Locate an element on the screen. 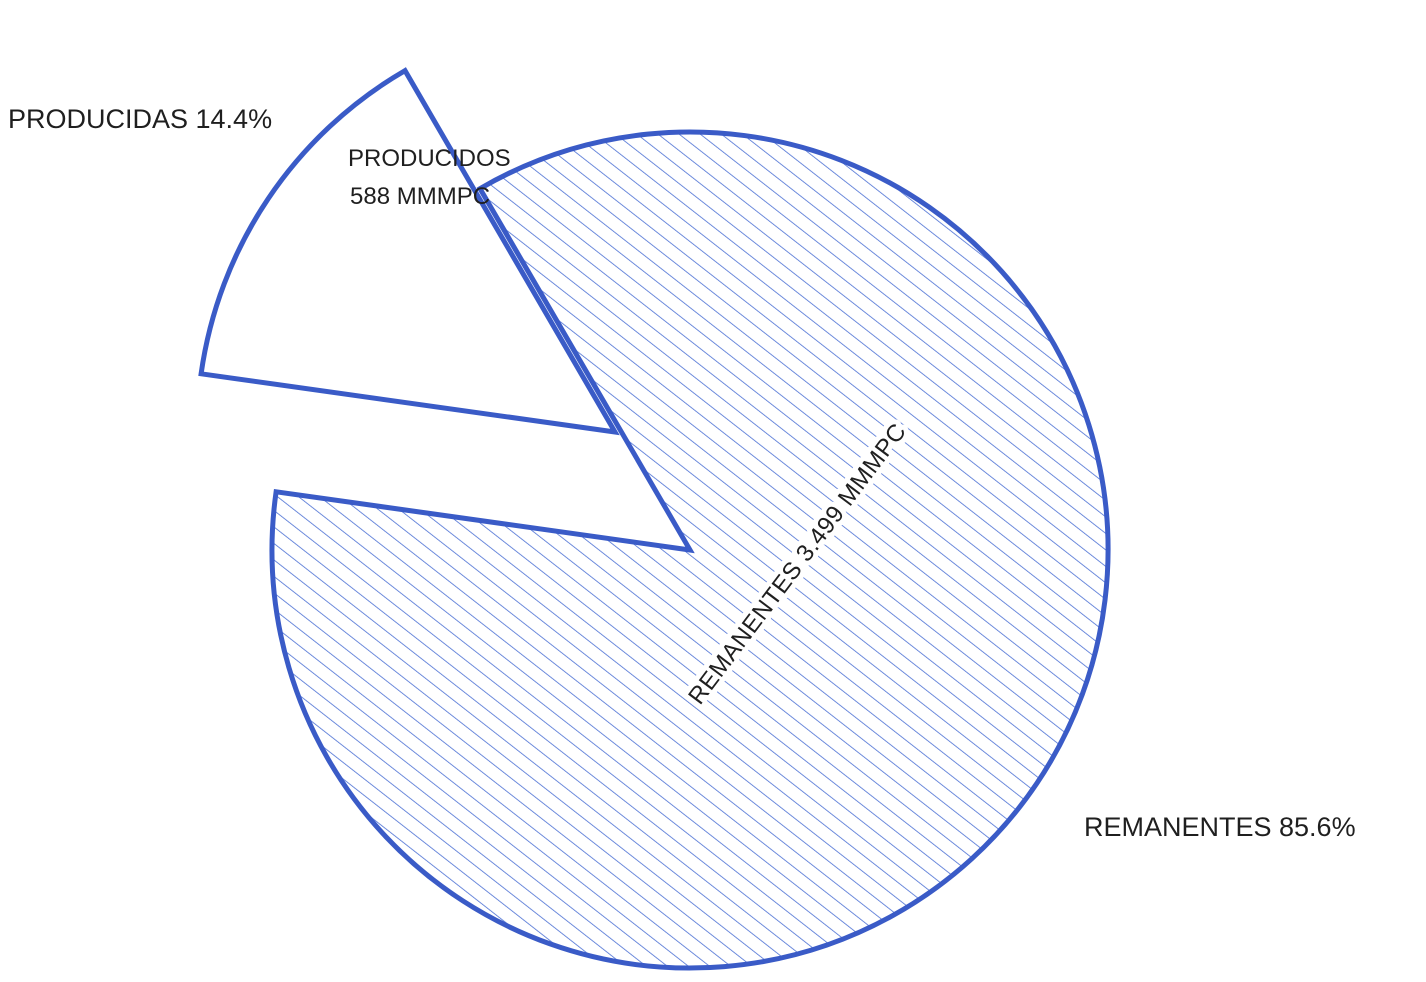 The width and height of the screenshot is (1426, 982). inner-label-producidos-line1: PRODUCIDOS is located at coordinates (429, 158).